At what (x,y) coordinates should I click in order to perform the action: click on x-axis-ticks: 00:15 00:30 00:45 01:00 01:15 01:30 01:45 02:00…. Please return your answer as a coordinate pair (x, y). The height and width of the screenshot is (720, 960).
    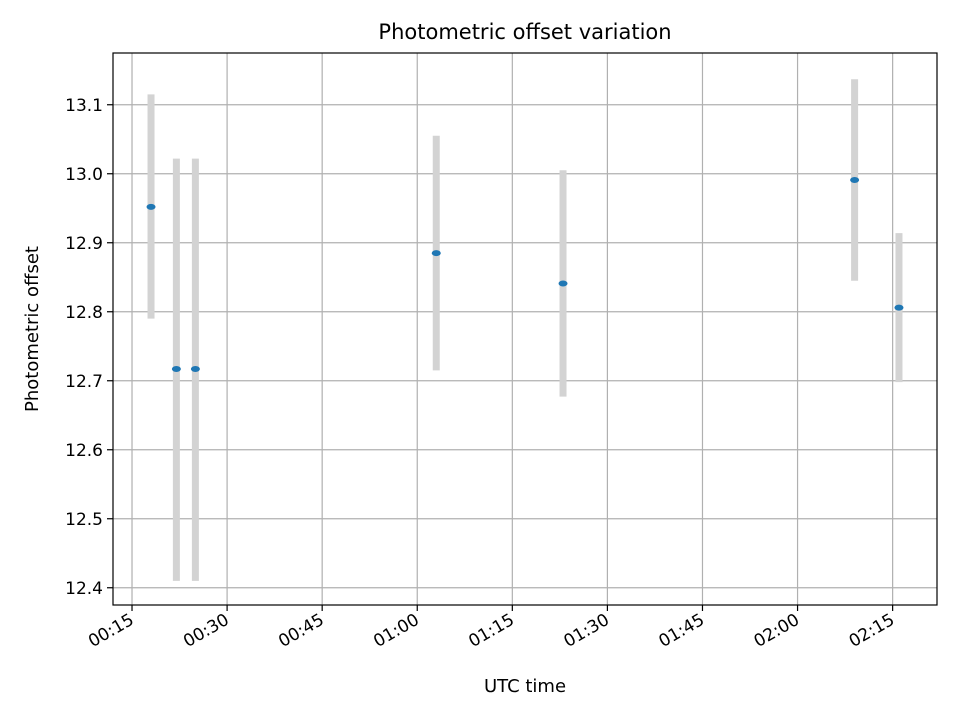
    Looking at the image, I should click on (491, 628).